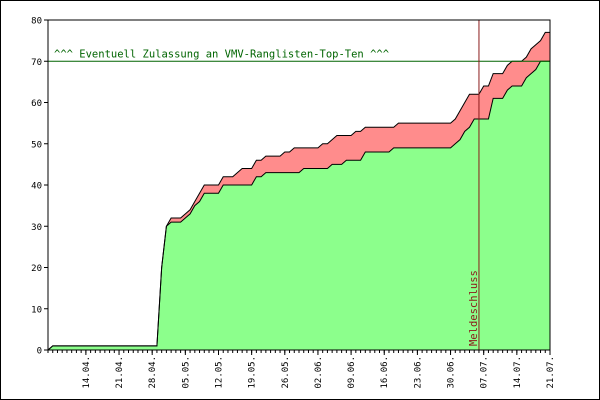 This screenshot has width=600, height=400. Describe the element at coordinates (319, 372) in the screenshot. I see `x-tick-label: 02.06.` at that location.